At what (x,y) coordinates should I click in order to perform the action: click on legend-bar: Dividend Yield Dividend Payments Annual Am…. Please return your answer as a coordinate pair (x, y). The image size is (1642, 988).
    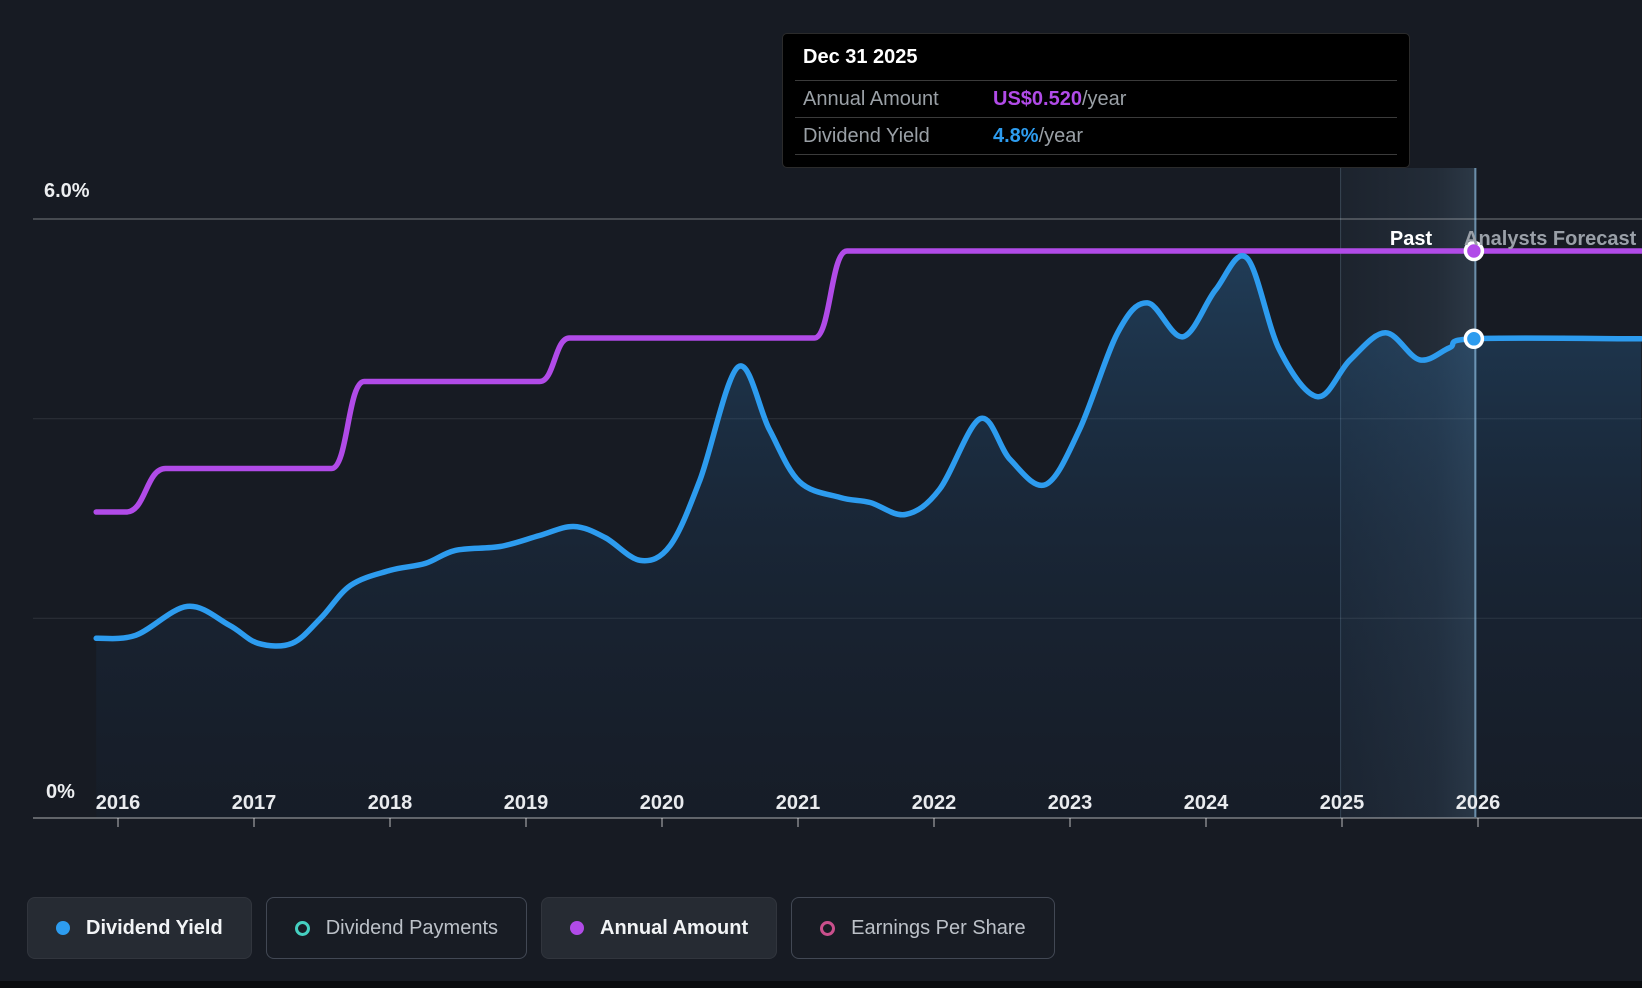
    Looking at the image, I should click on (541, 928).